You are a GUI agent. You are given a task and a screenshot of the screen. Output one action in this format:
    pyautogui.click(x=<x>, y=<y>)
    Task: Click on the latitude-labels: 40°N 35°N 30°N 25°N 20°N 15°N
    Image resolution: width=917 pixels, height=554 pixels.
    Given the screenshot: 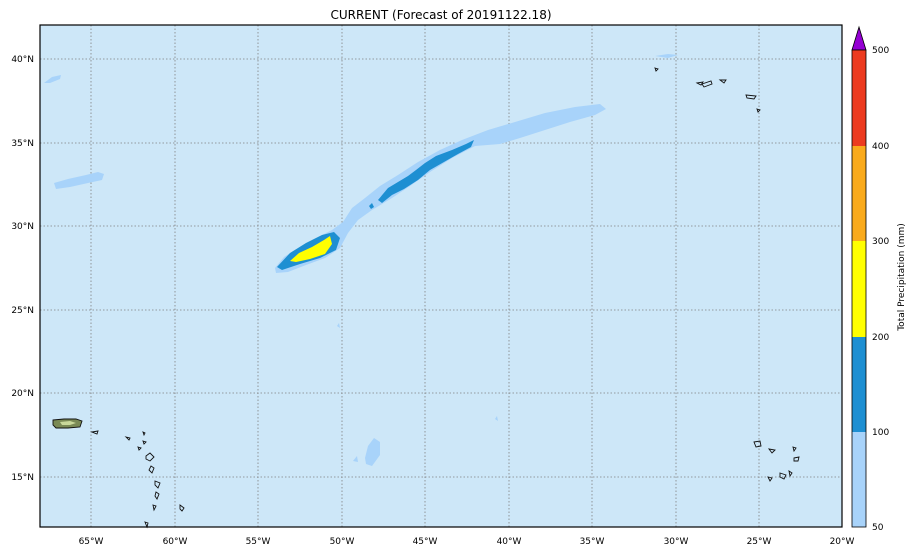 What is the action you would take?
    pyautogui.click(x=22, y=269)
    